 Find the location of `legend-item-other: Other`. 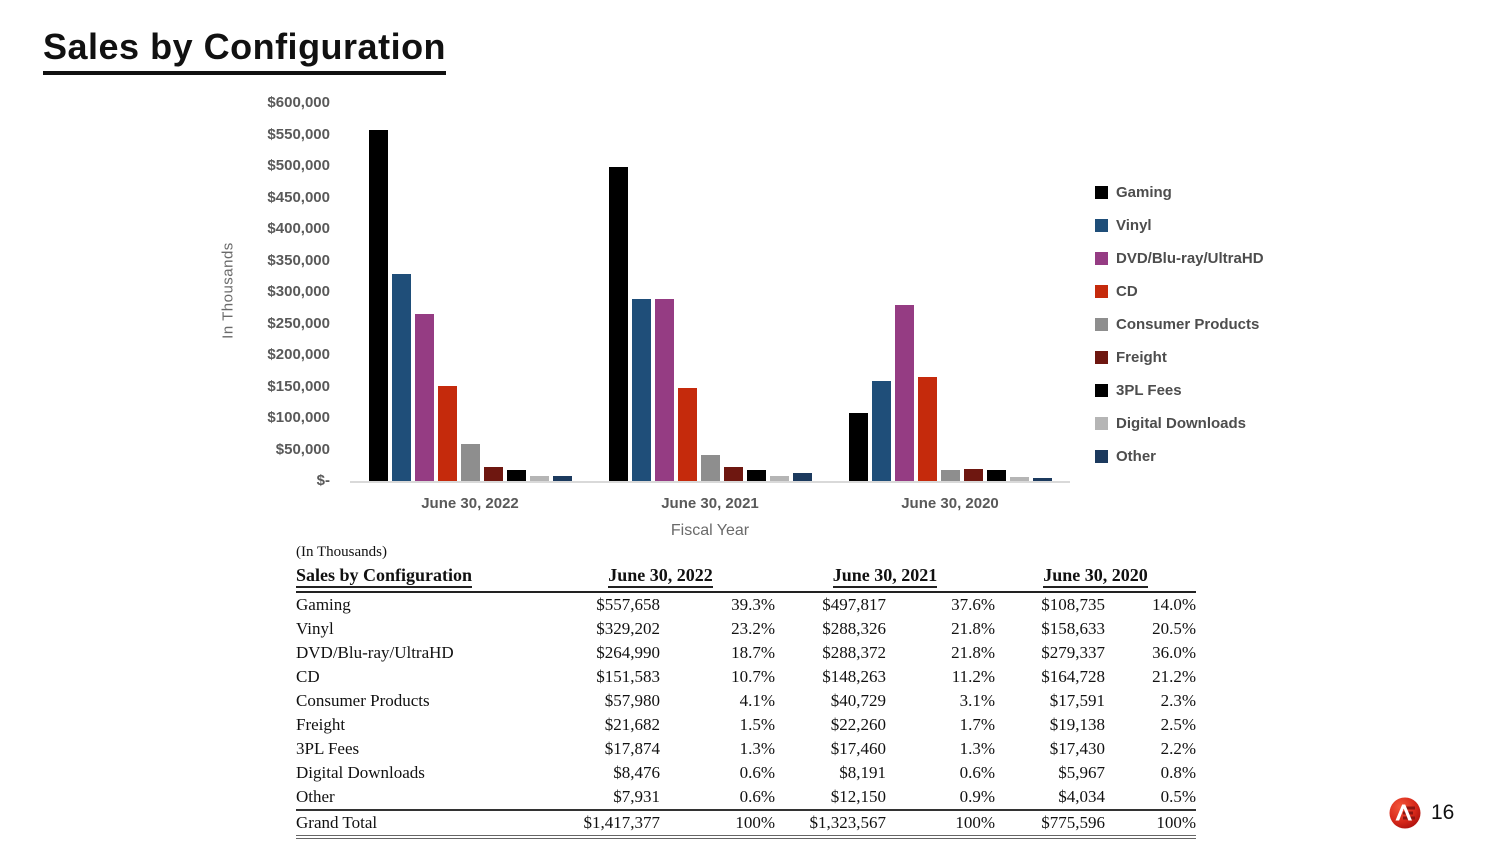

legend-item-other: Other is located at coordinates (1179, 456).